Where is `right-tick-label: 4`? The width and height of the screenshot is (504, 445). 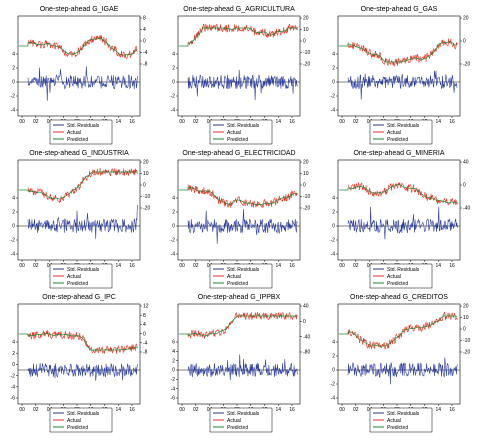 right-tick-label: 4 is located at coordinates (144, 325).